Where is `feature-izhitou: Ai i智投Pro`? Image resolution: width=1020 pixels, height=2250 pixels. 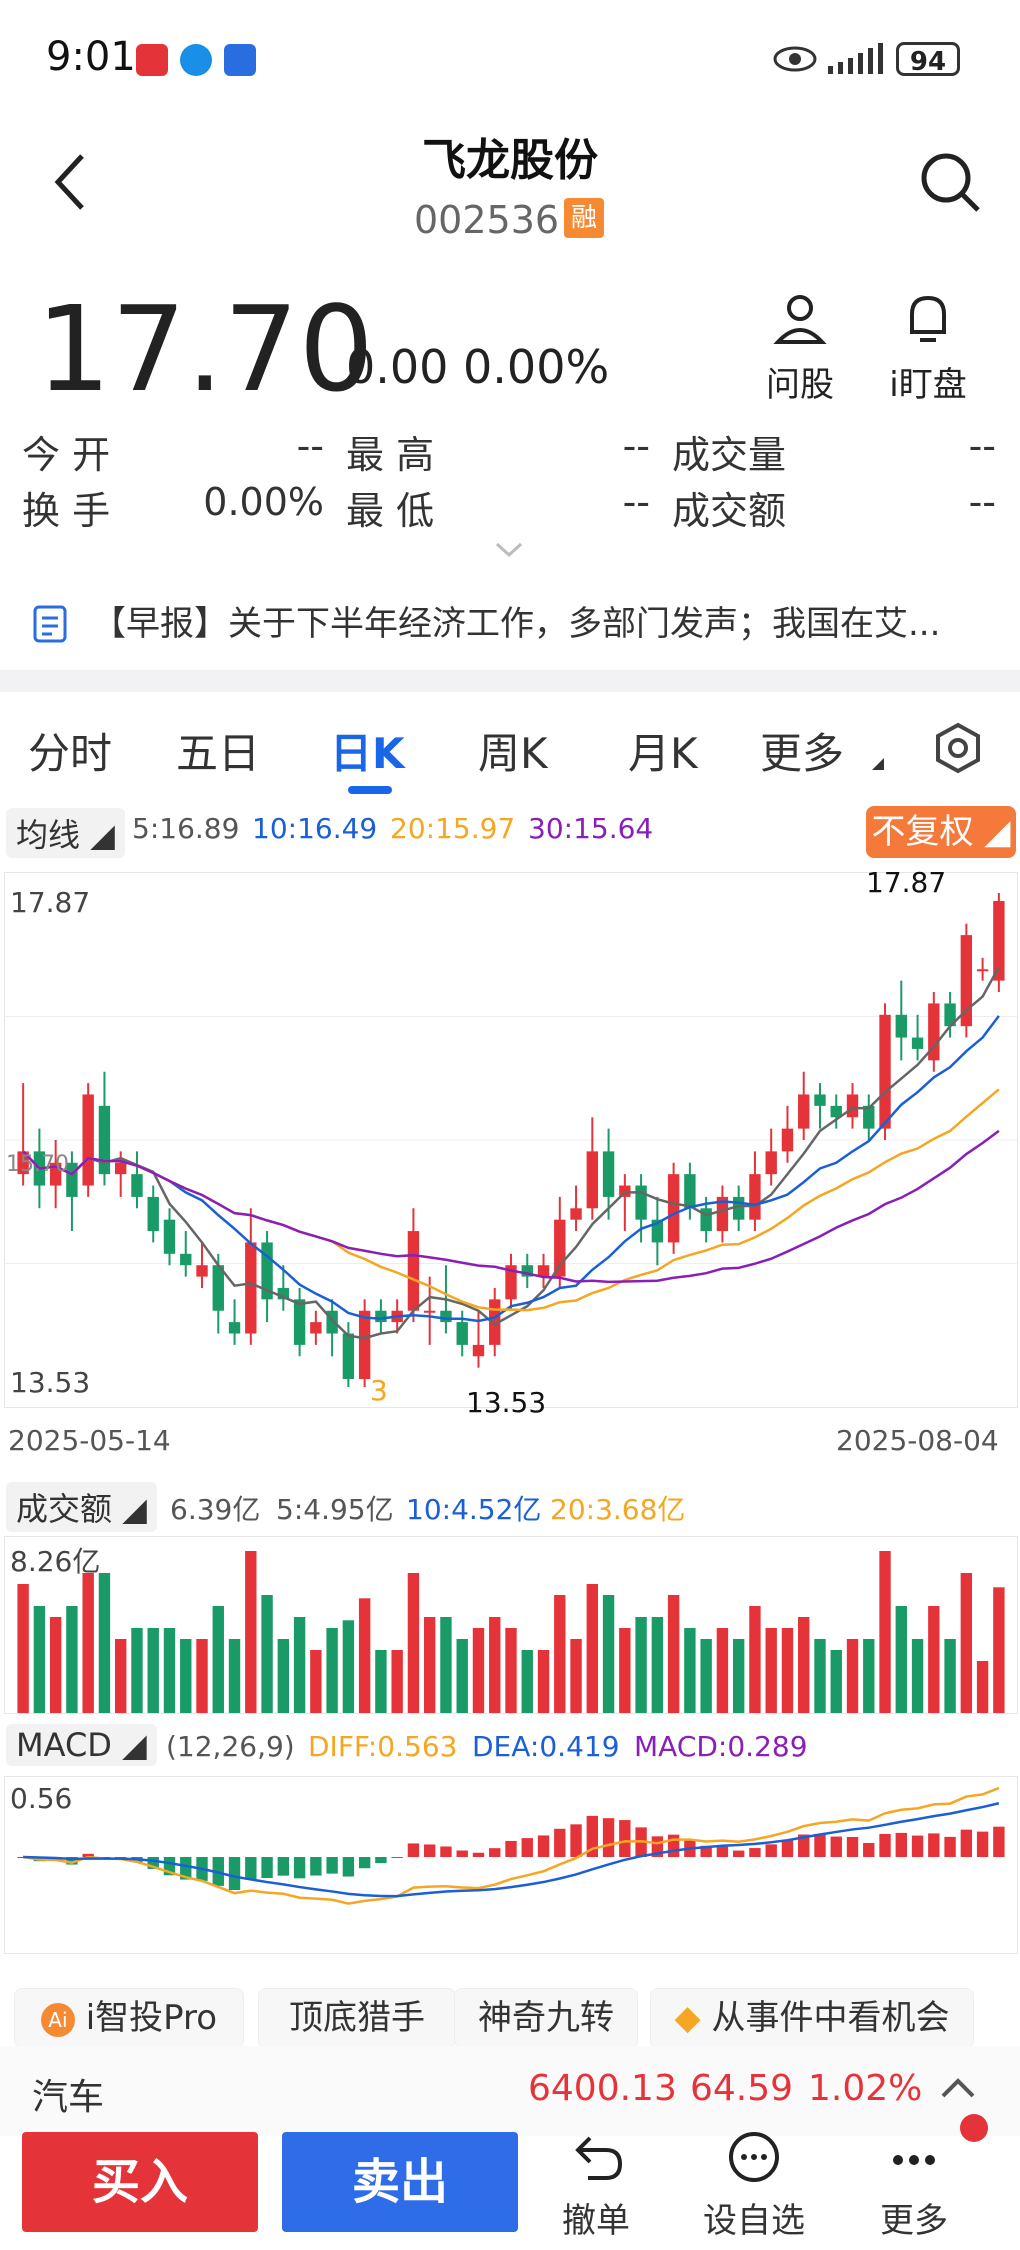 feature-izhitou: Ai i智投Pro is located at coordinates (129, 2018).